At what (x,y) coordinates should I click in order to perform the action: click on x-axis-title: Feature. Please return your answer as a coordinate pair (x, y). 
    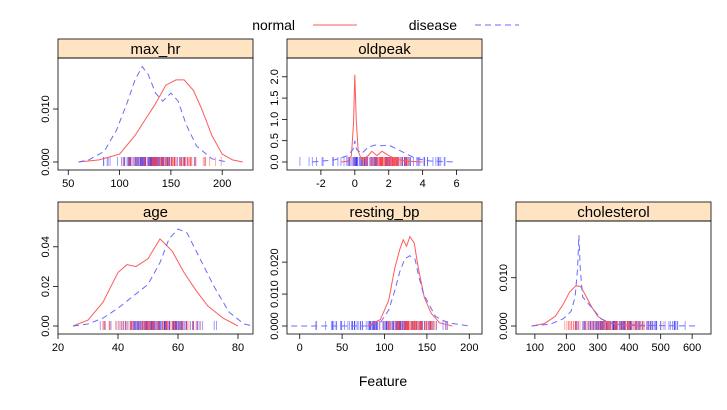
    Looking at the image, I should click on (383, 381).